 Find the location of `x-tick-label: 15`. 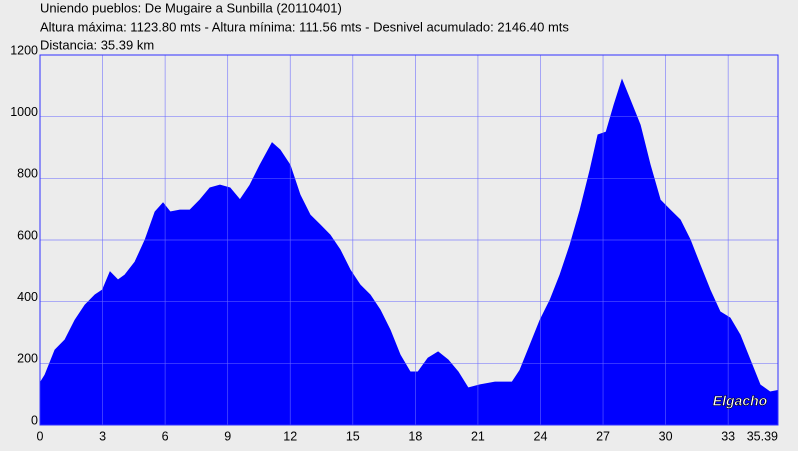

x-tick-label: 15 is located at coordinates (353, 436).